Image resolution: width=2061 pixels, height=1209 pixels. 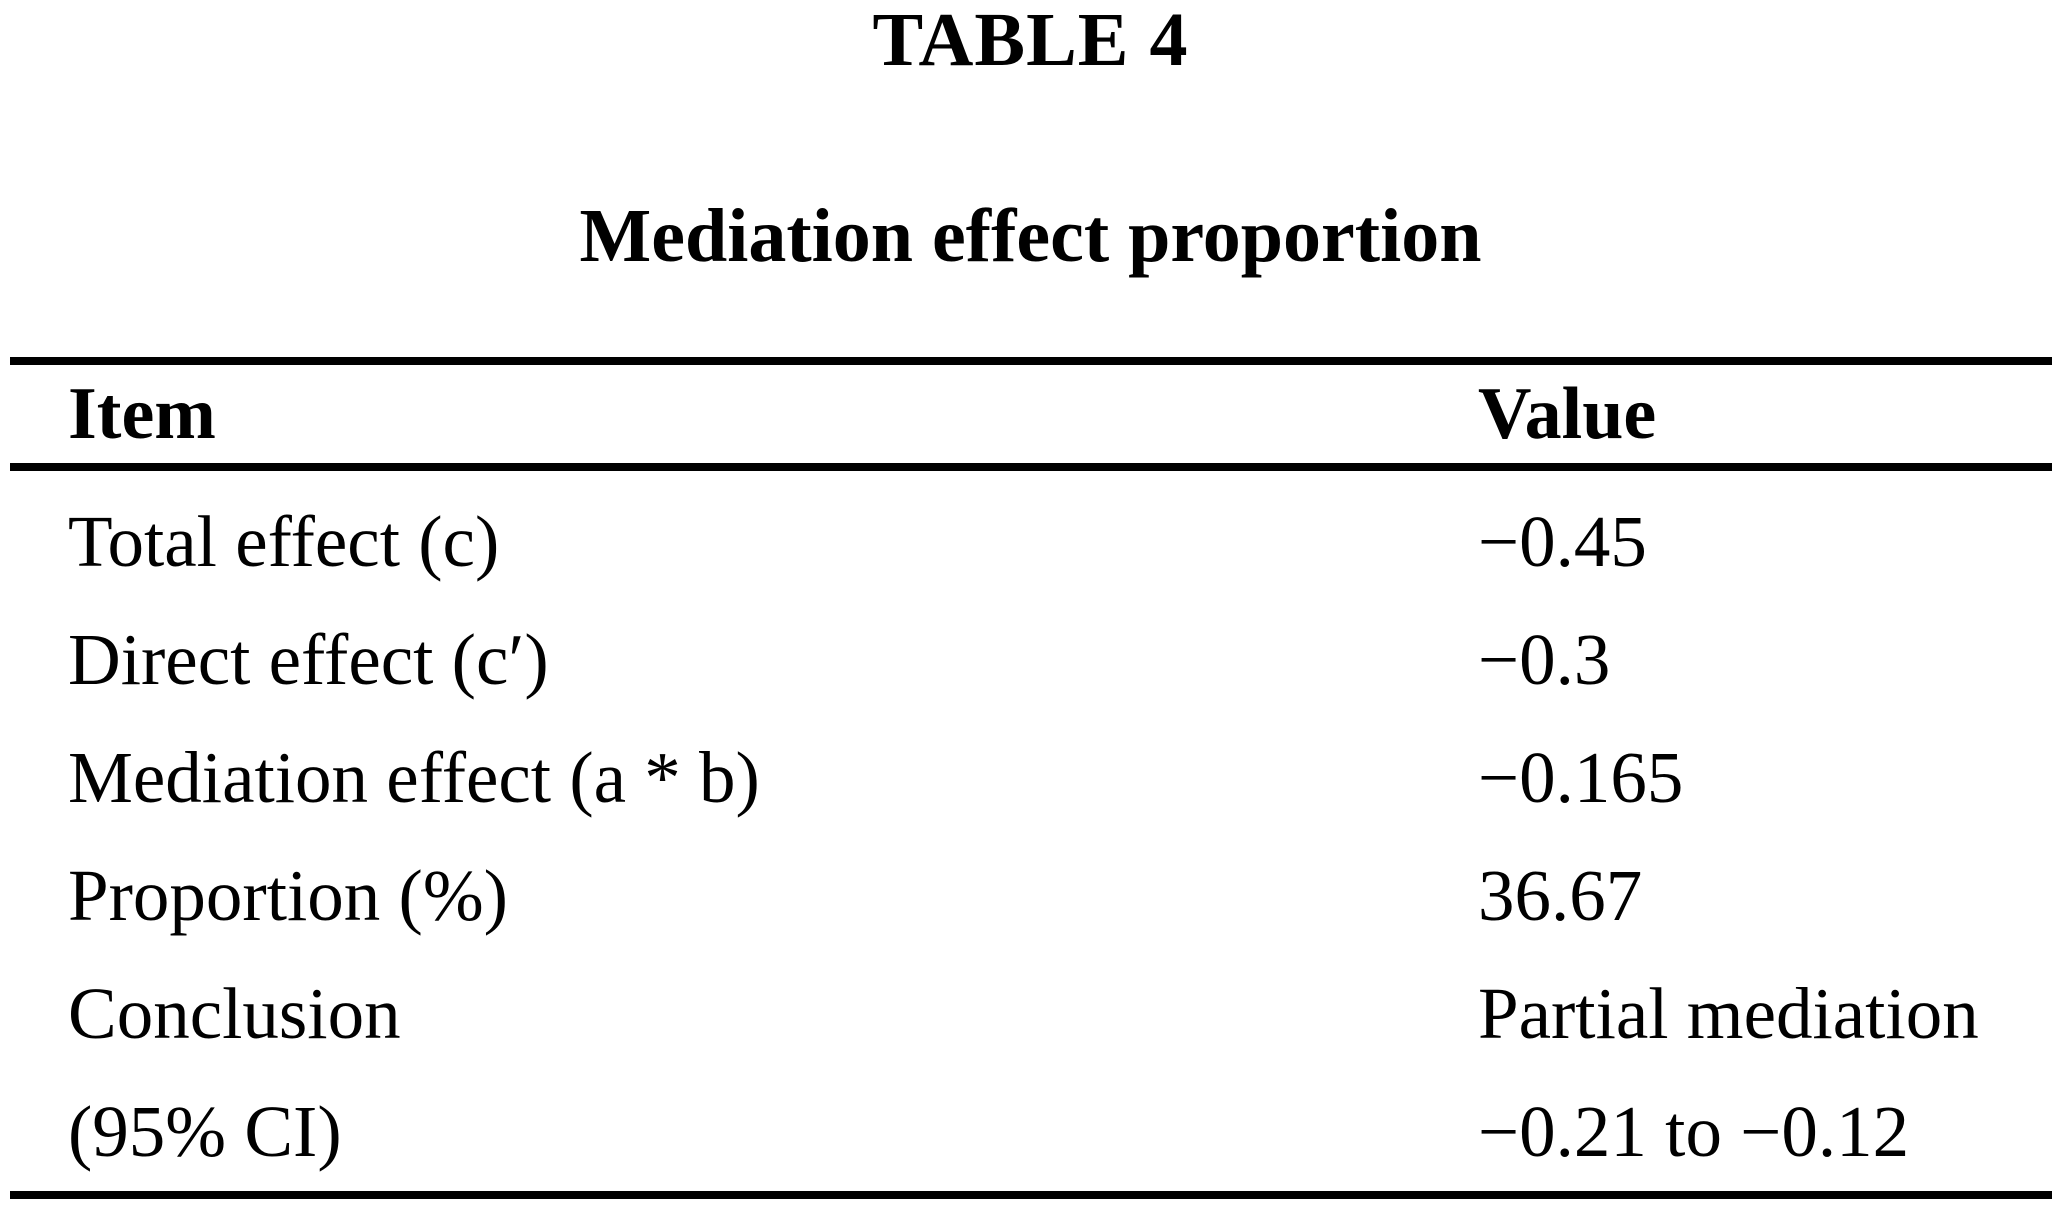 What do you see at coordinates (288, 895) in the screenshot?
I see `item-cell: Proportion (%)` at bounding box center [288, 895].